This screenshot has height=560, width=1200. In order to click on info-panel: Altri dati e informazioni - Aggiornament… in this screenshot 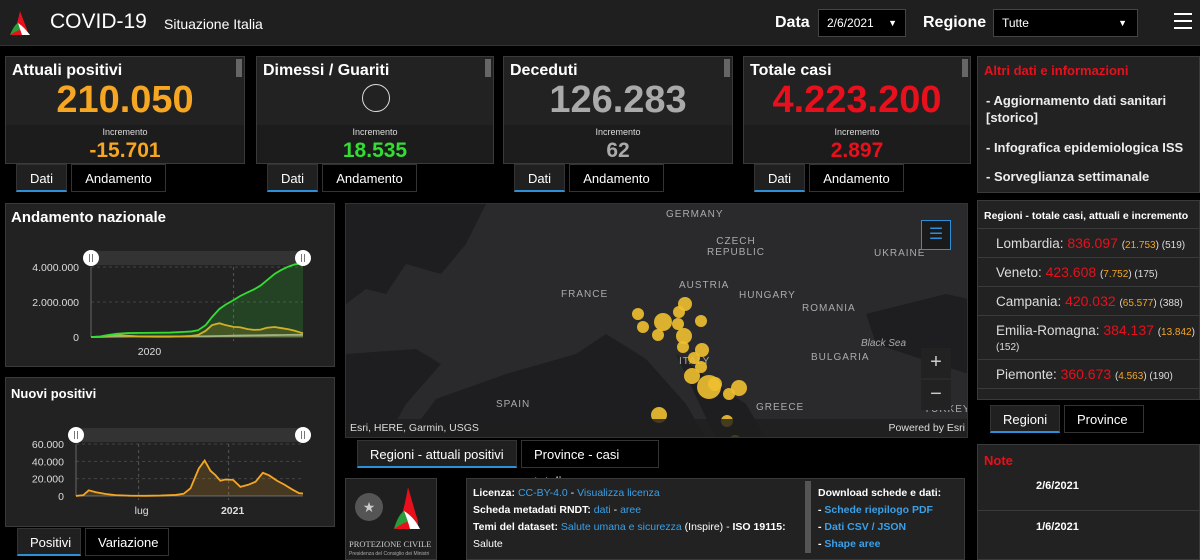, I will do `click(1088, 124)`.